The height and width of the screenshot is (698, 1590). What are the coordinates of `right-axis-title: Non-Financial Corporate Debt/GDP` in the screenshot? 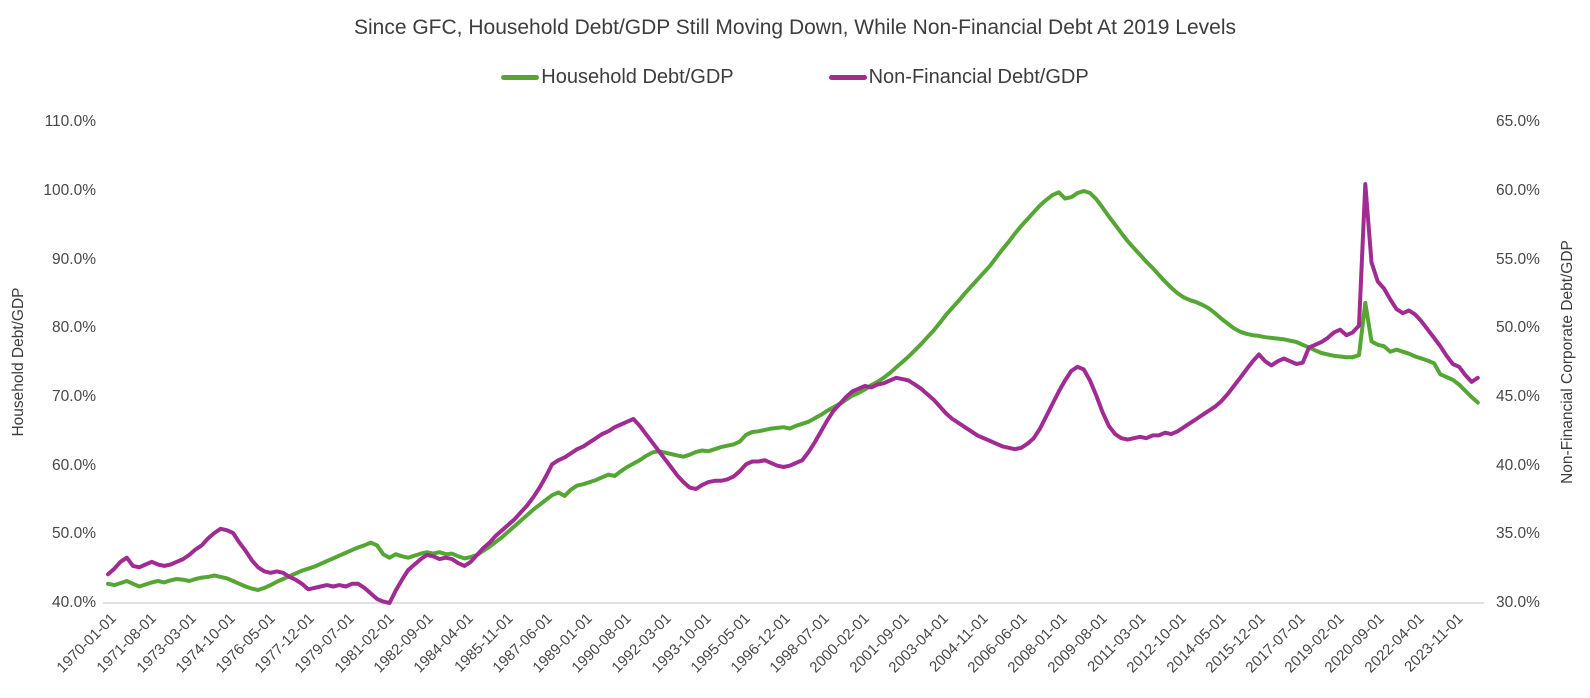 It's located at (1567, 362).